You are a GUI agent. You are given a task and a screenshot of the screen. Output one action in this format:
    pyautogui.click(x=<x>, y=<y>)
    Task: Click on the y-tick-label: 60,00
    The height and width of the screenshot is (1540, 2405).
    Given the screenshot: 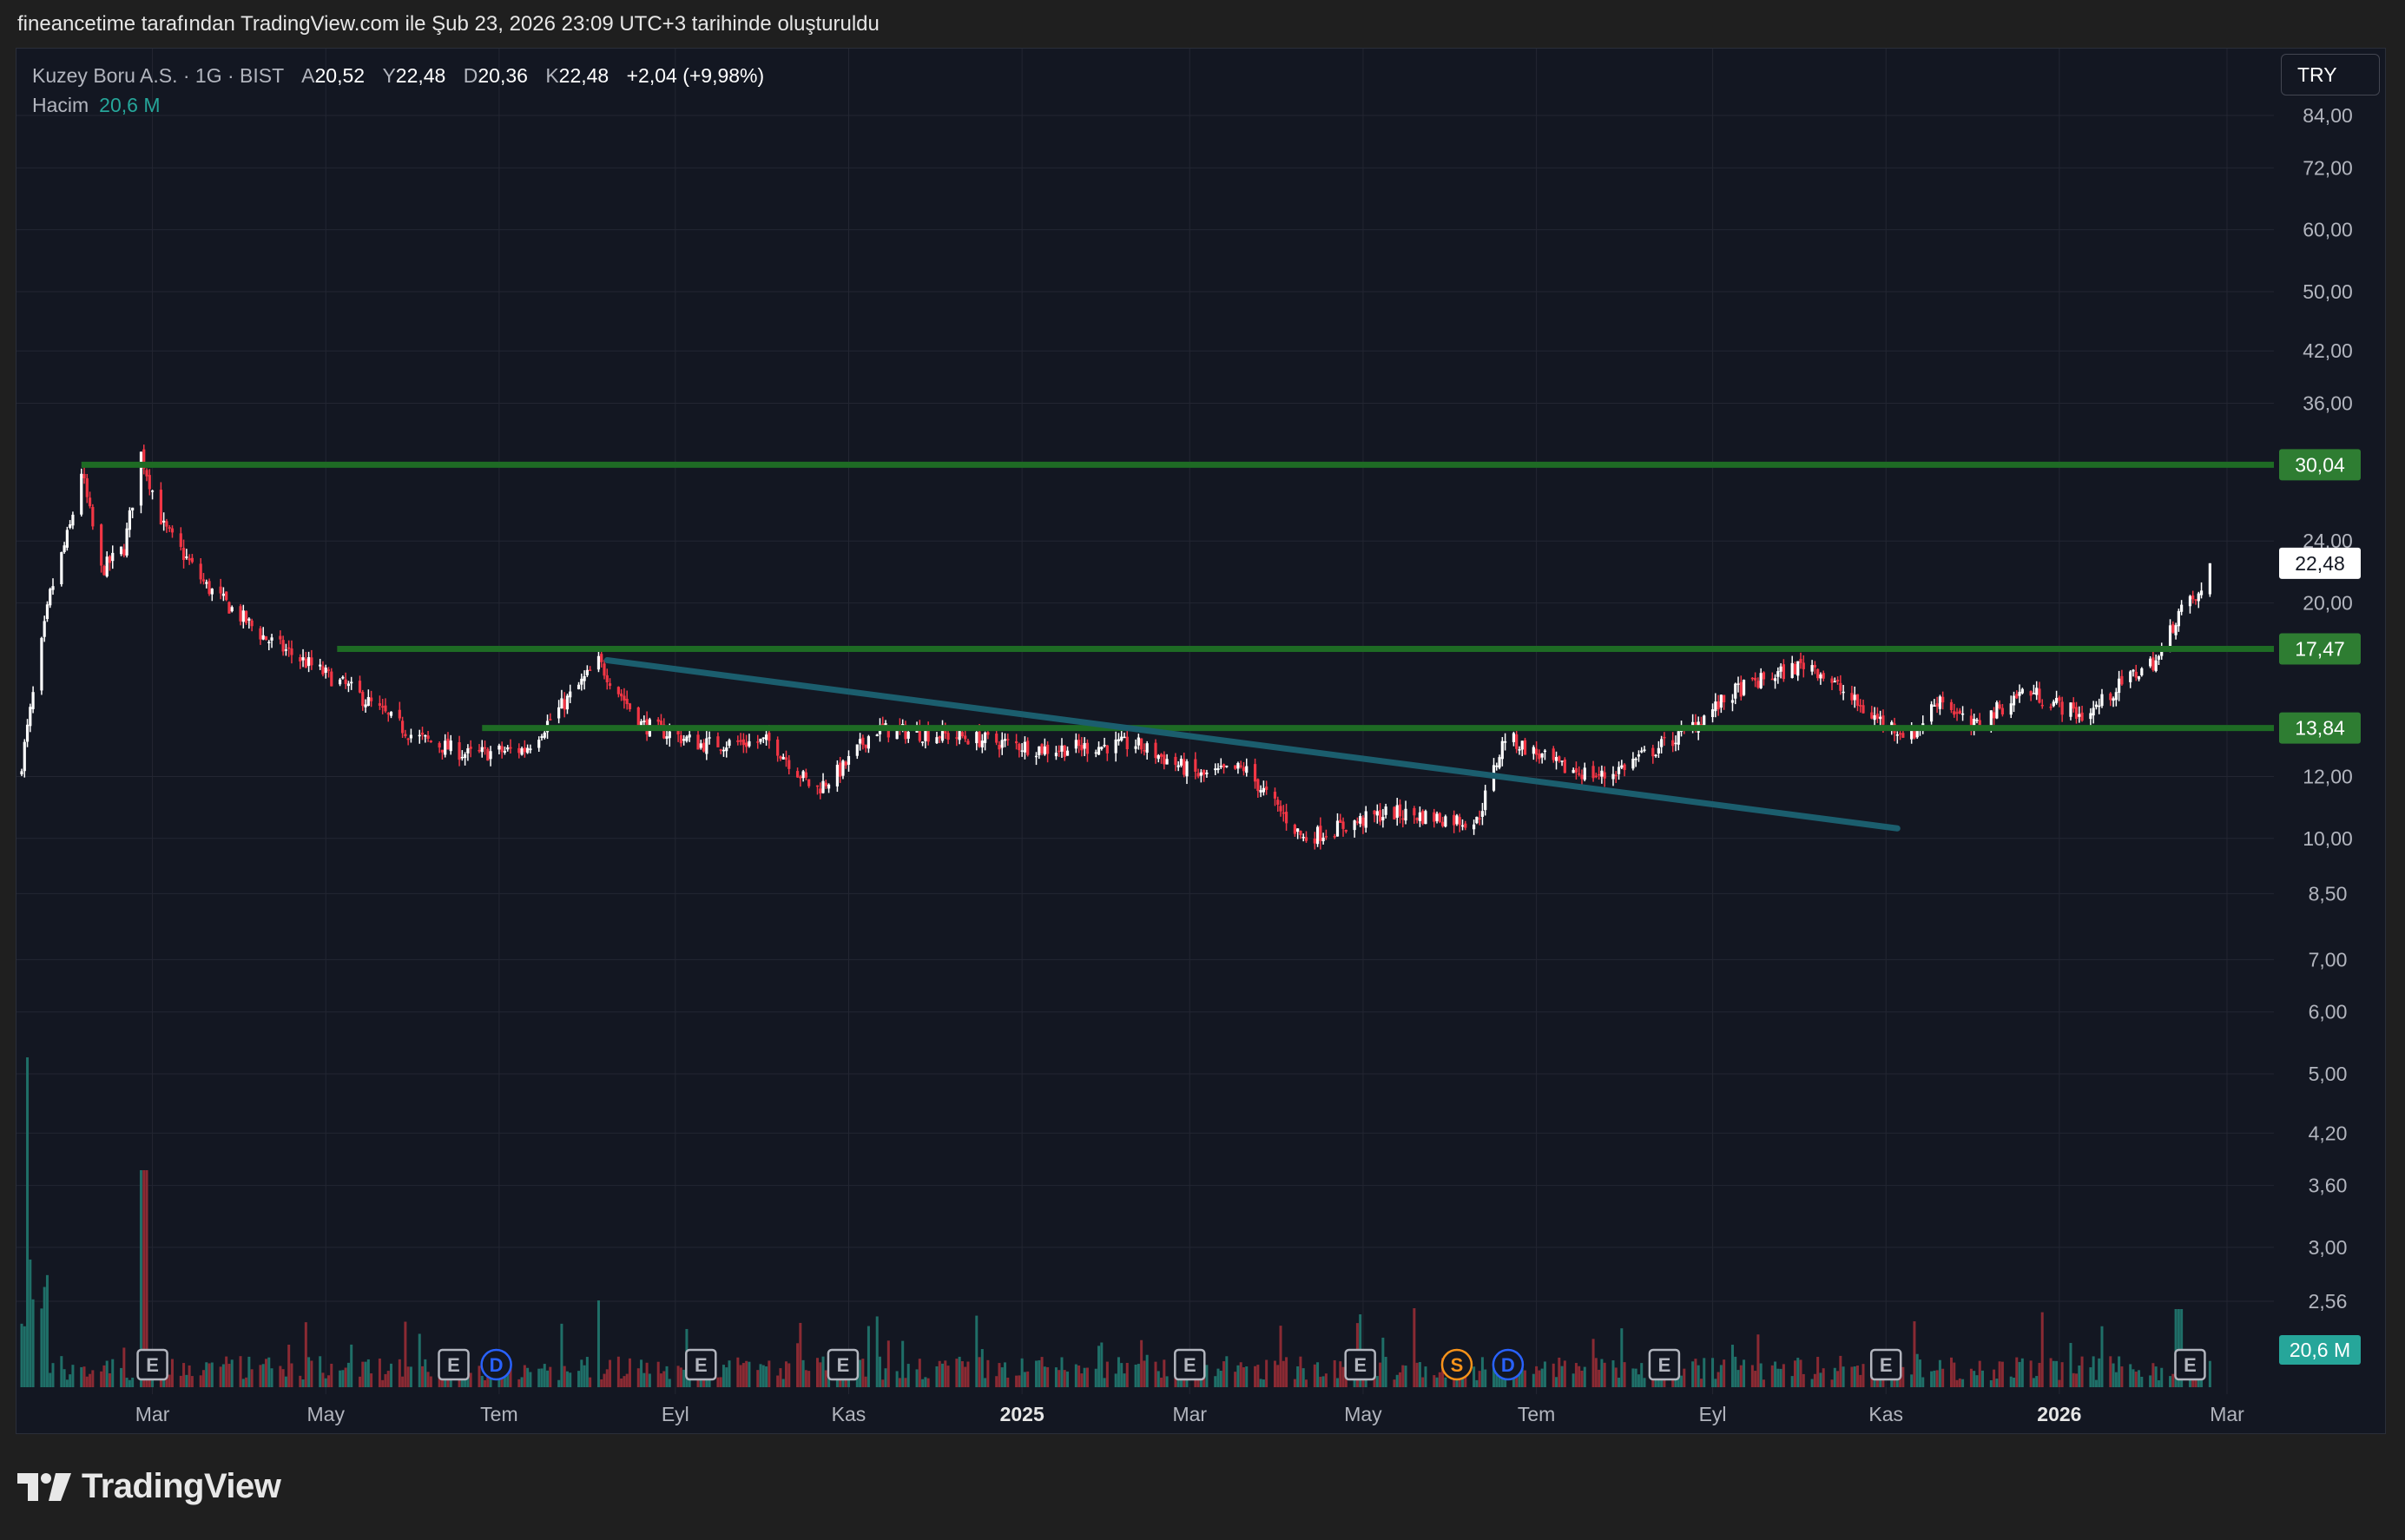 What is the action you would take?
    pyautogui.click(x=2328, y=230)
    